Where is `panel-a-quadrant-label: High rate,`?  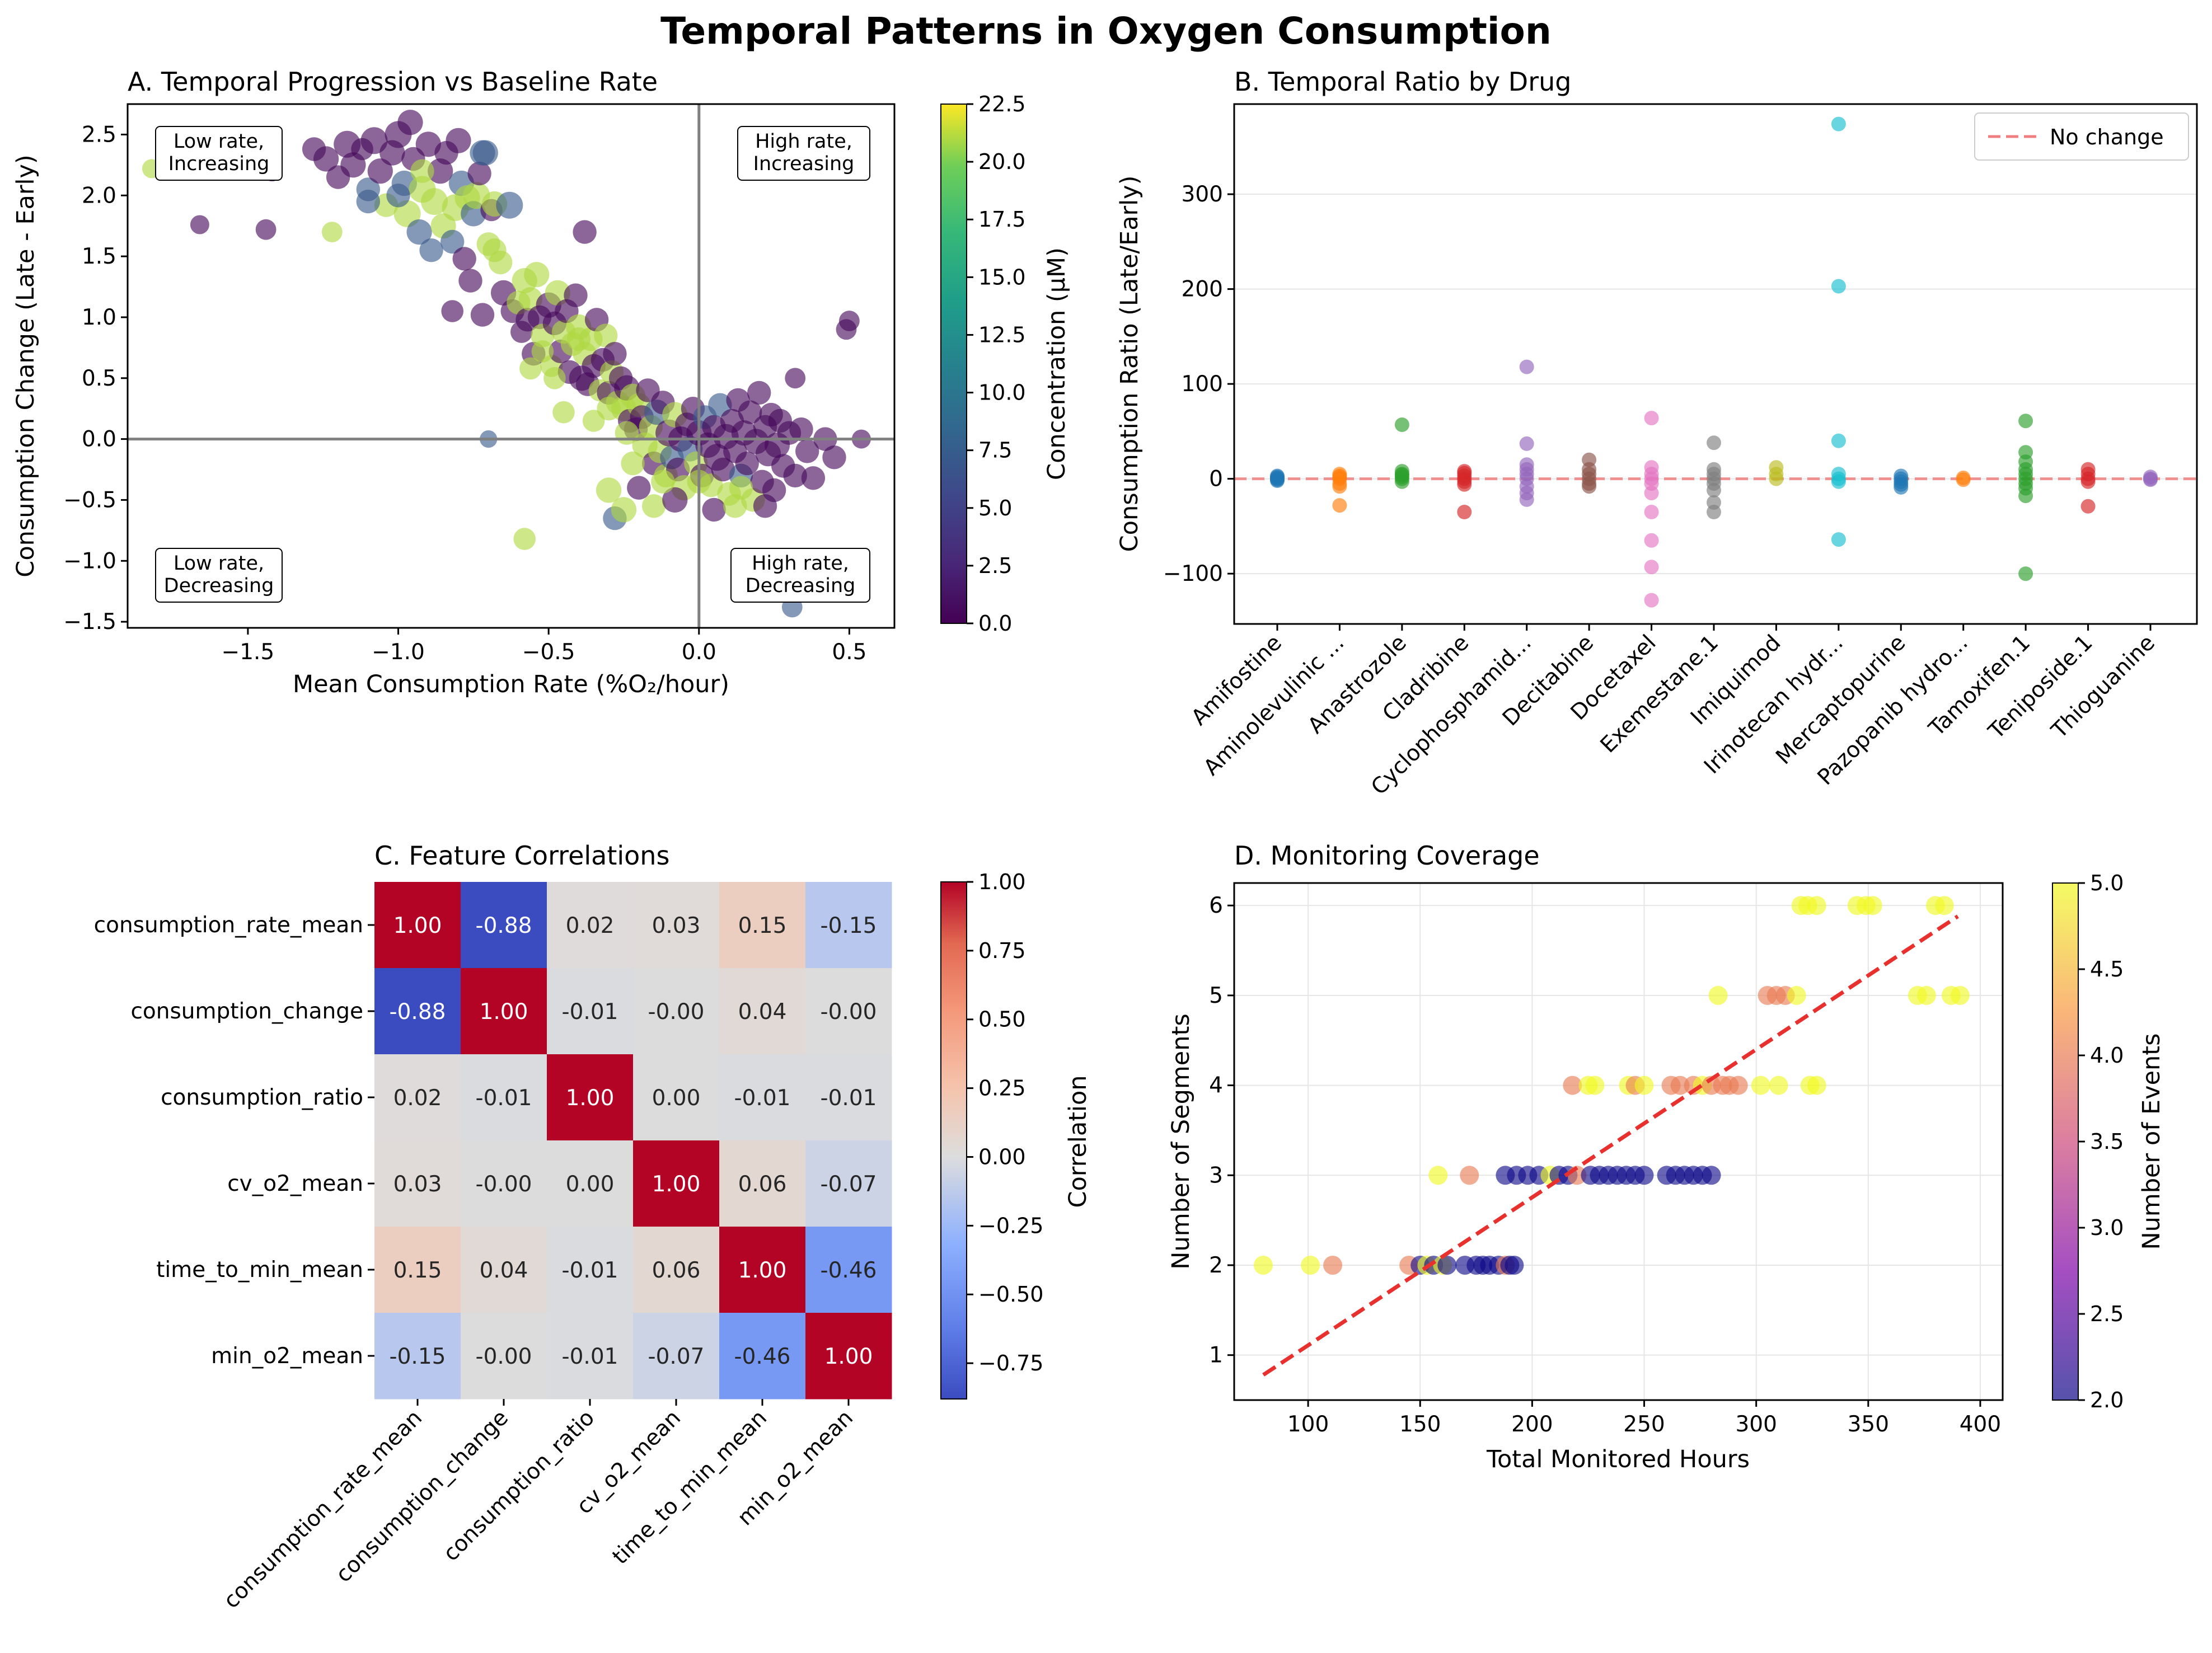
panel-a-quadrant-label: High rate, is located at coordinates (803, 141).